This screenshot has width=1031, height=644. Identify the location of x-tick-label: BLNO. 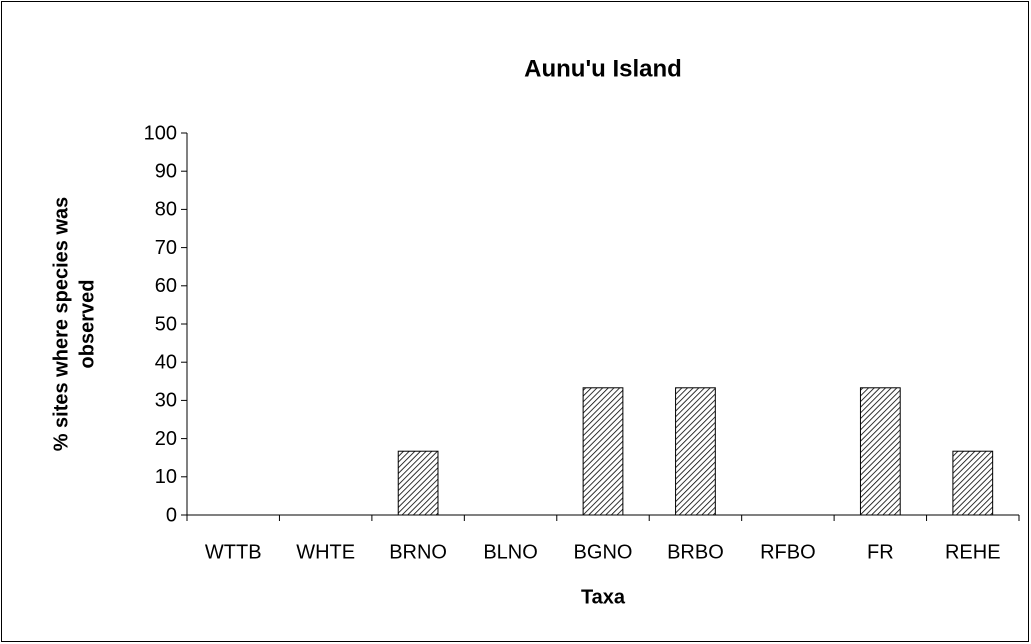
(510, 552).